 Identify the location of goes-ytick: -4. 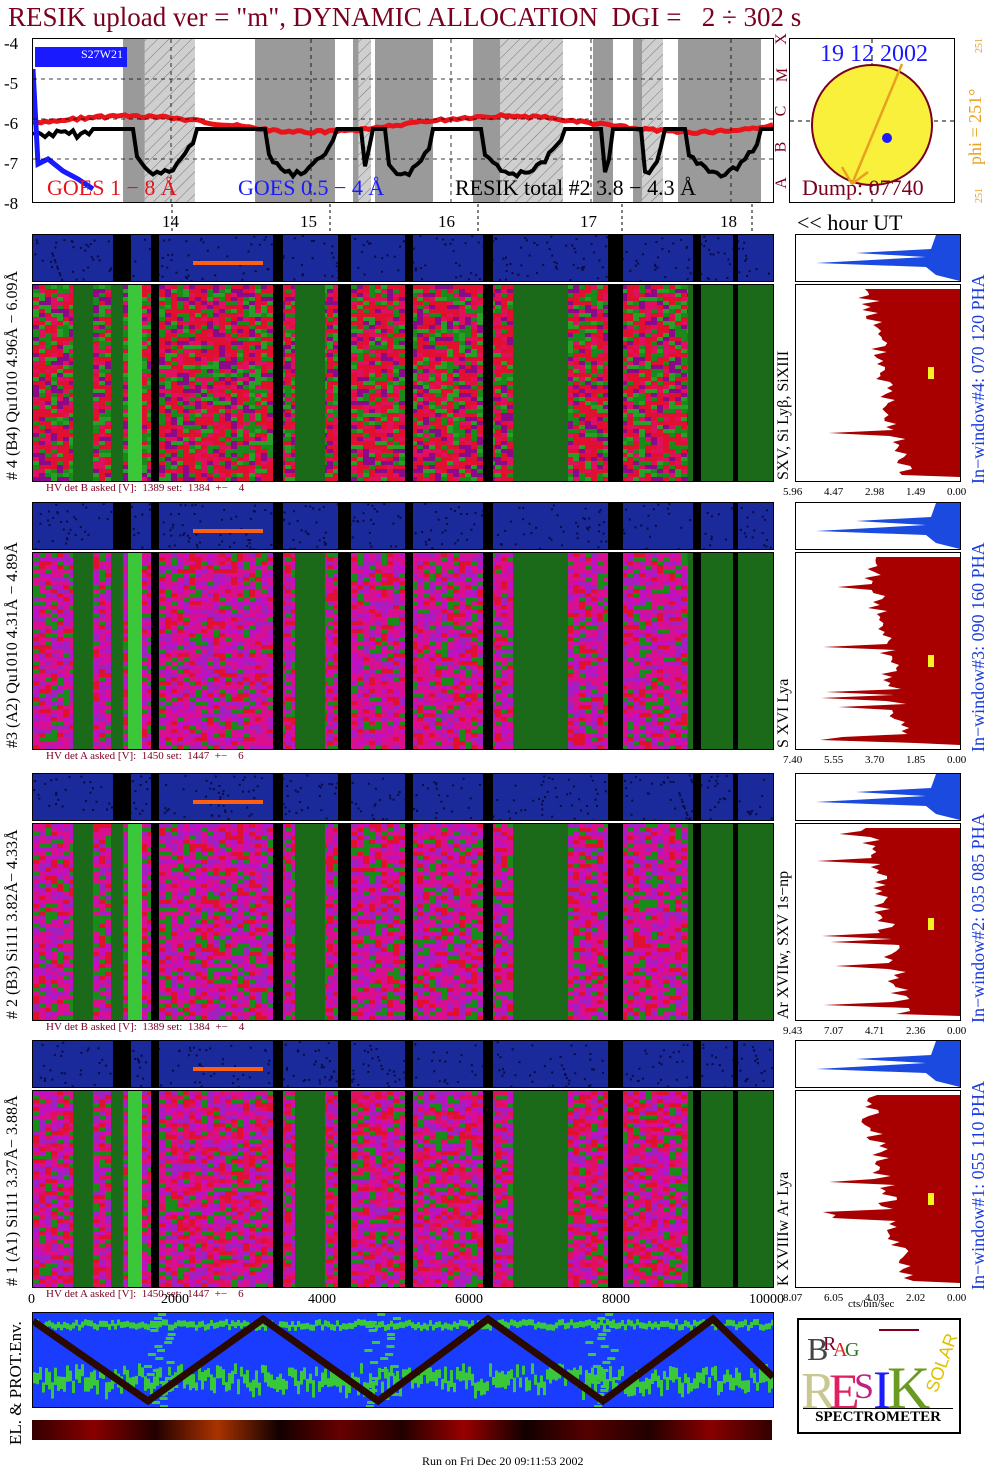
(11, 44).